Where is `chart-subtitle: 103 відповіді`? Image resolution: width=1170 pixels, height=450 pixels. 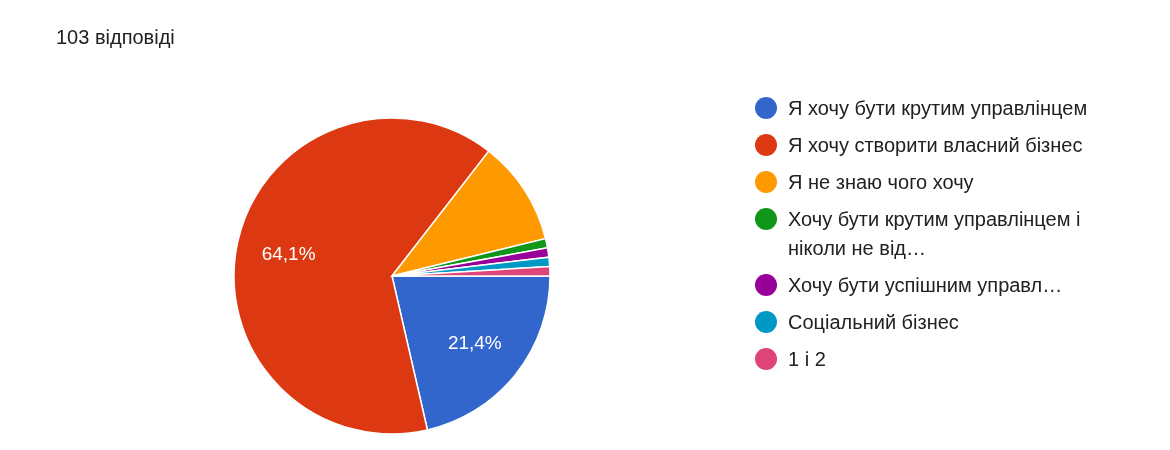
chart-subtitle: 103 відповіді is located at coordinates (115, 37).